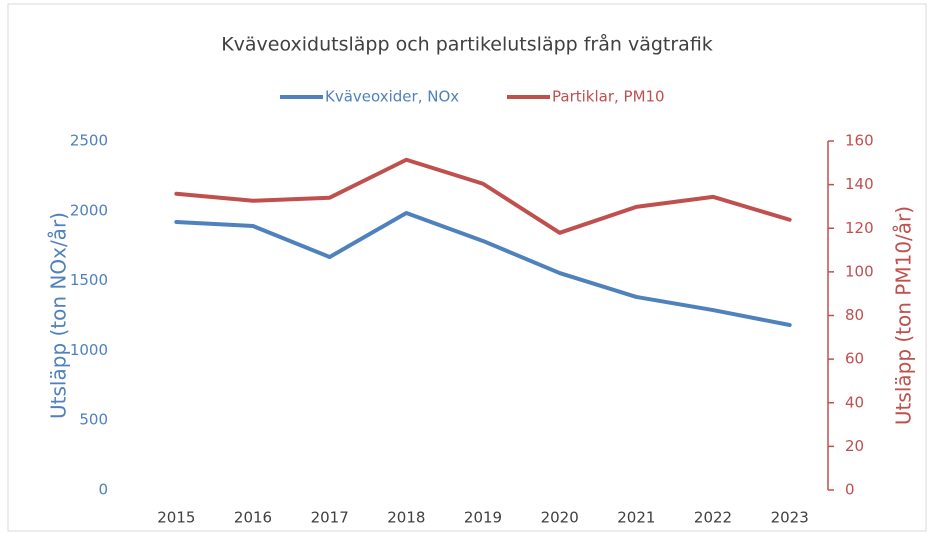  What do you see at coordinates (406, 518) in the screenshot?
I see `x-tick-label: 2018` at bounding box center [406, 518].